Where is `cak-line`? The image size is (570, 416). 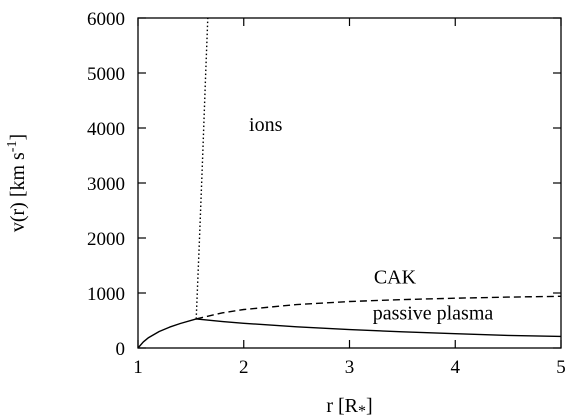
cak-line is located at coordinates (379, 307).